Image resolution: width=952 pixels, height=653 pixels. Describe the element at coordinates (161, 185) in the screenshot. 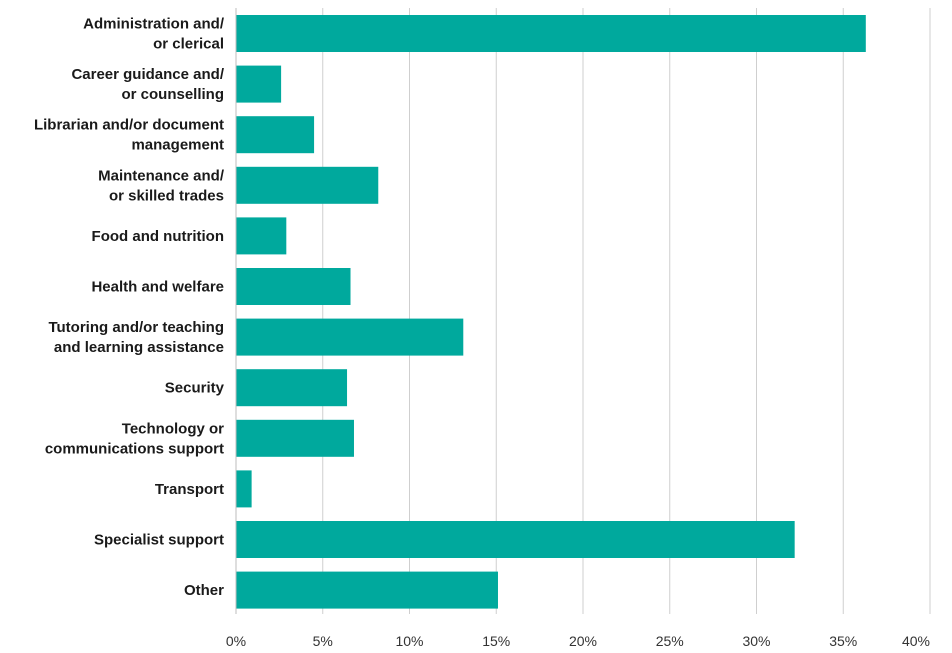

I see `category-label: Maintenance and/or skilled trades` at that location.